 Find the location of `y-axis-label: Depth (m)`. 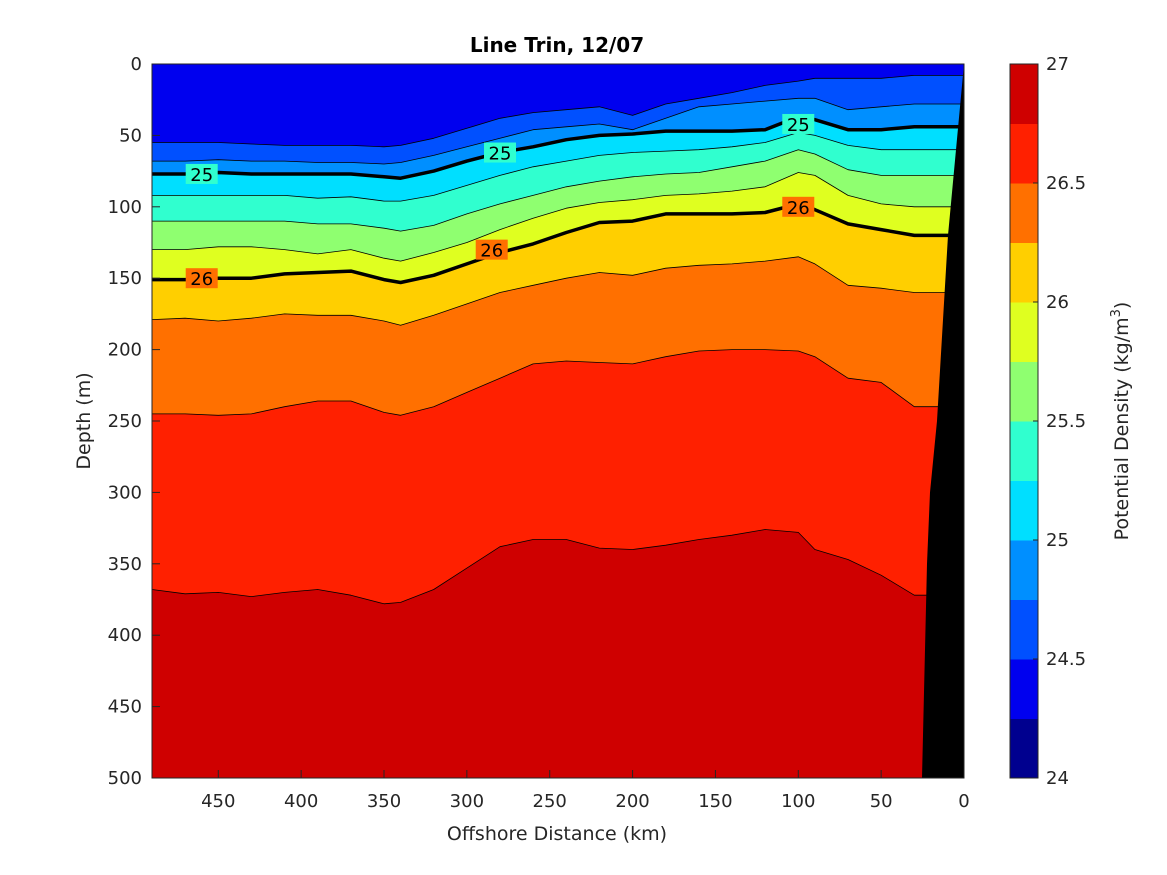

y-axis-label: Depth (m) is located at coordinates (84, 420).